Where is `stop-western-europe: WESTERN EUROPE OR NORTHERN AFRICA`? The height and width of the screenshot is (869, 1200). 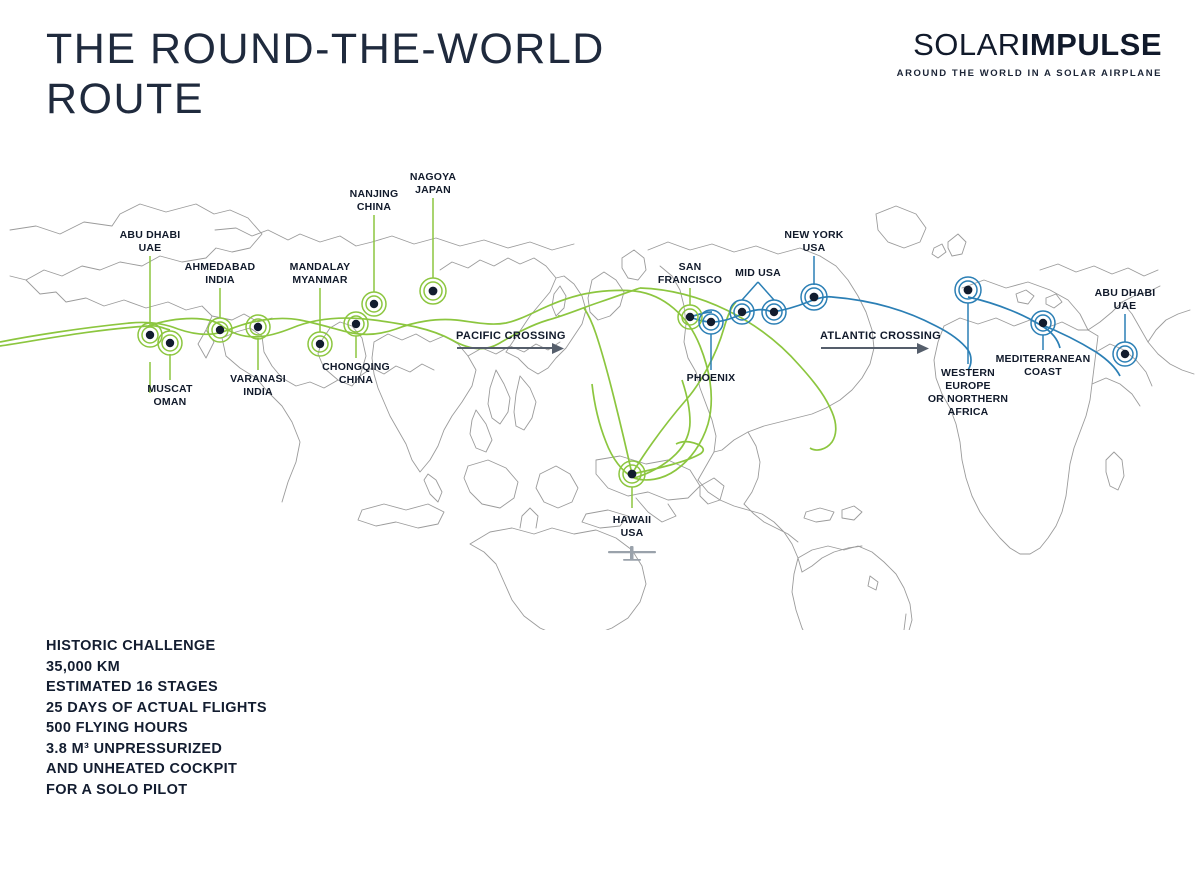 stop-western-europe: WESTERN EUROPE OR NORTHERN AFRICA is located at coordinates (968, 346).